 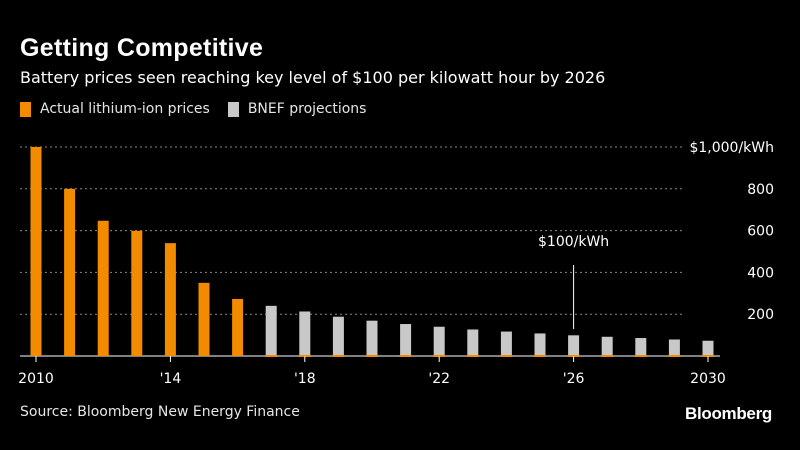 I want to click on y-tick-label: 600, so click(x=760, y=232).